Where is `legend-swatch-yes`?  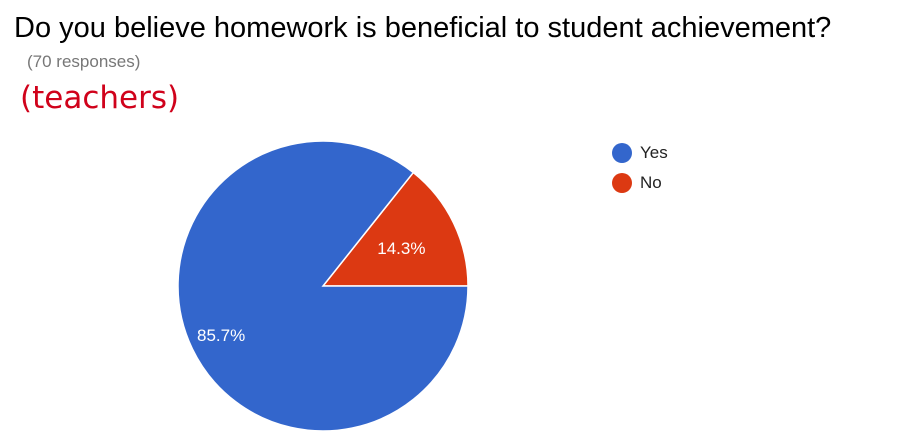 legend-swatch-yes is located at coordinates (622, 153).